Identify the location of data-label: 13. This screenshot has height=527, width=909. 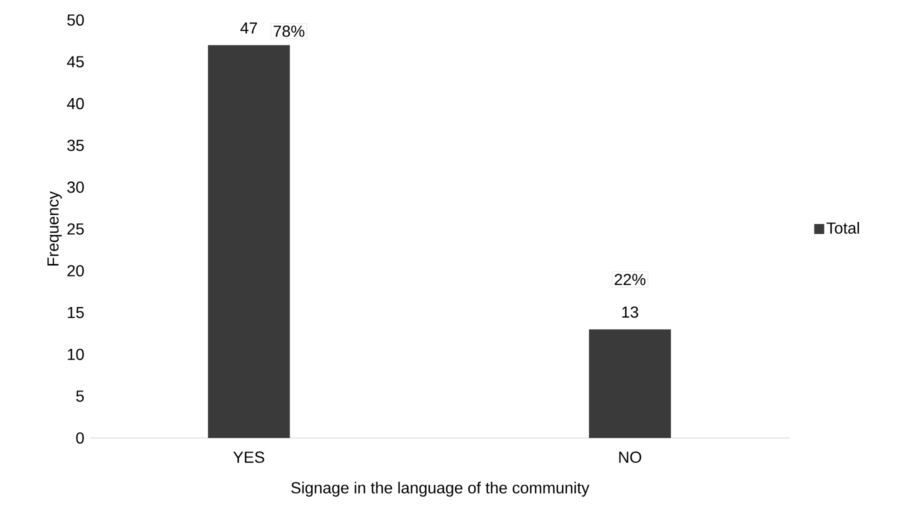
(630, 312).